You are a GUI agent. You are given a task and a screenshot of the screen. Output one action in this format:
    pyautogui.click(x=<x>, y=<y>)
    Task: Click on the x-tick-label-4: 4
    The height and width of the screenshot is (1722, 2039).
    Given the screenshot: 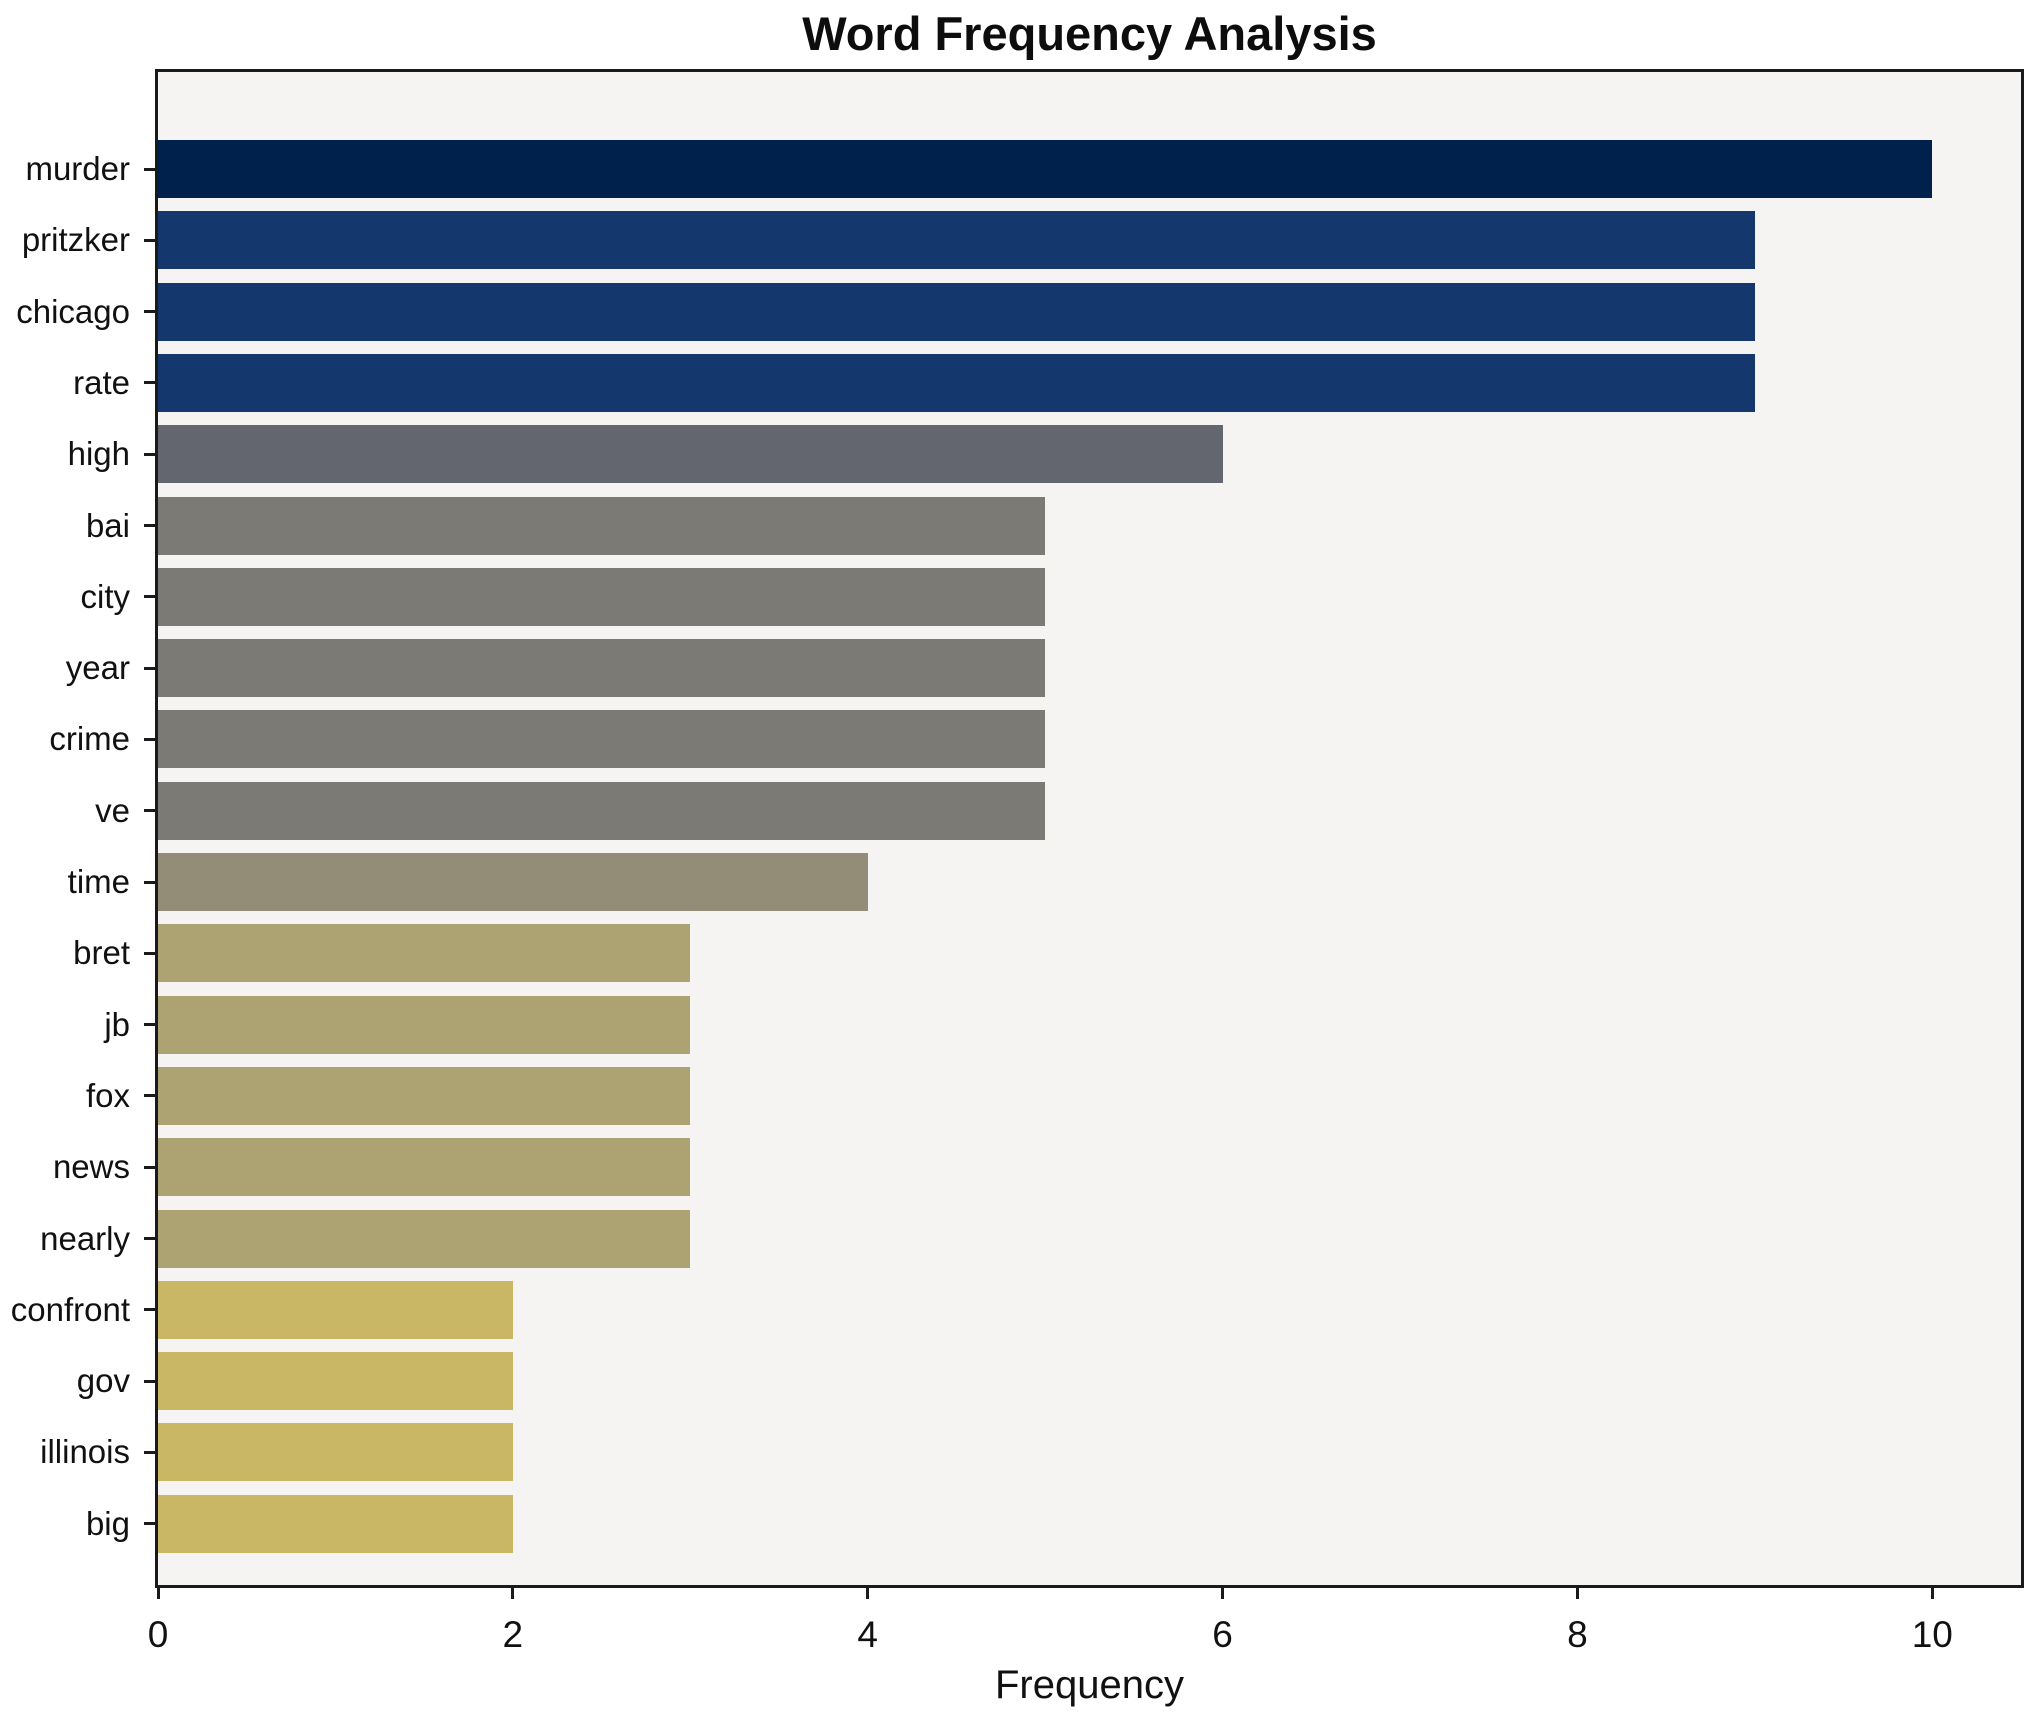 What is the action you would take?
    pyautogui.click(x=867, y=1634)
    